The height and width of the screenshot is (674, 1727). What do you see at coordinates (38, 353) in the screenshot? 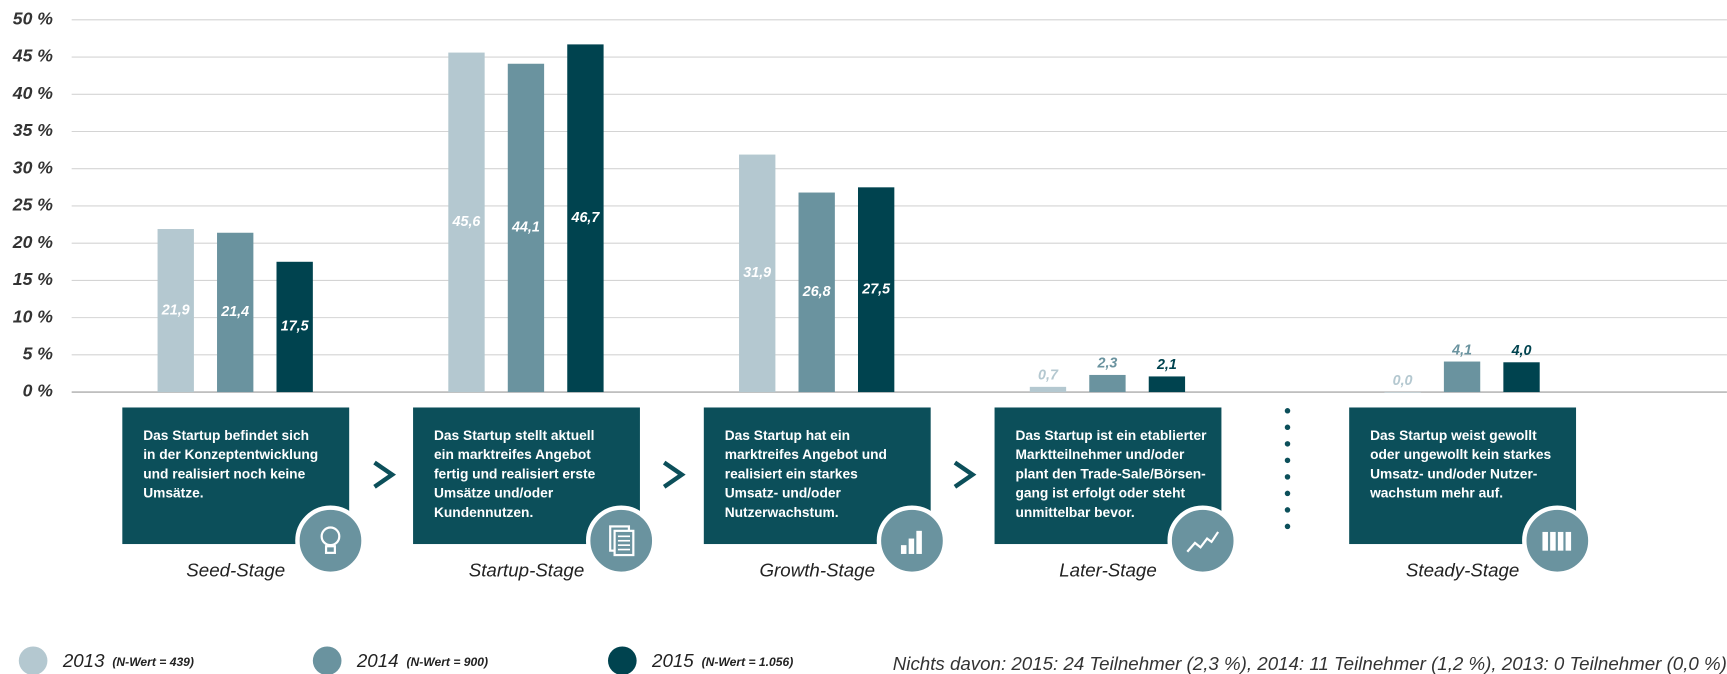
I see `y-tick-label: 5 %` at bounding box center [38, 353].